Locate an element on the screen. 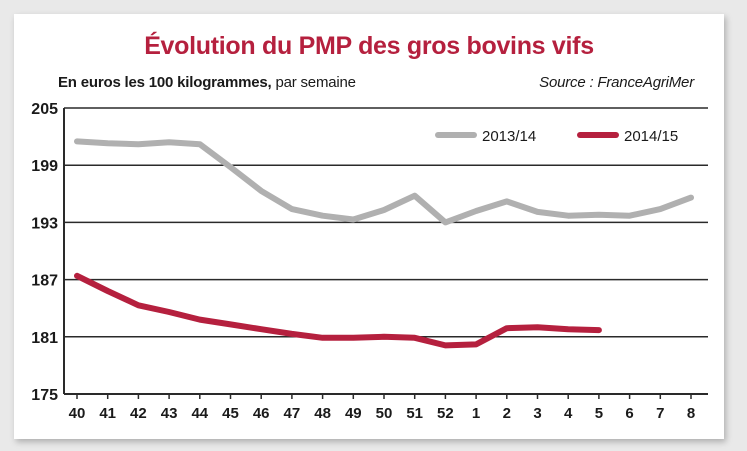  x-tick-label: 46 is located at coordinates (261, 413).